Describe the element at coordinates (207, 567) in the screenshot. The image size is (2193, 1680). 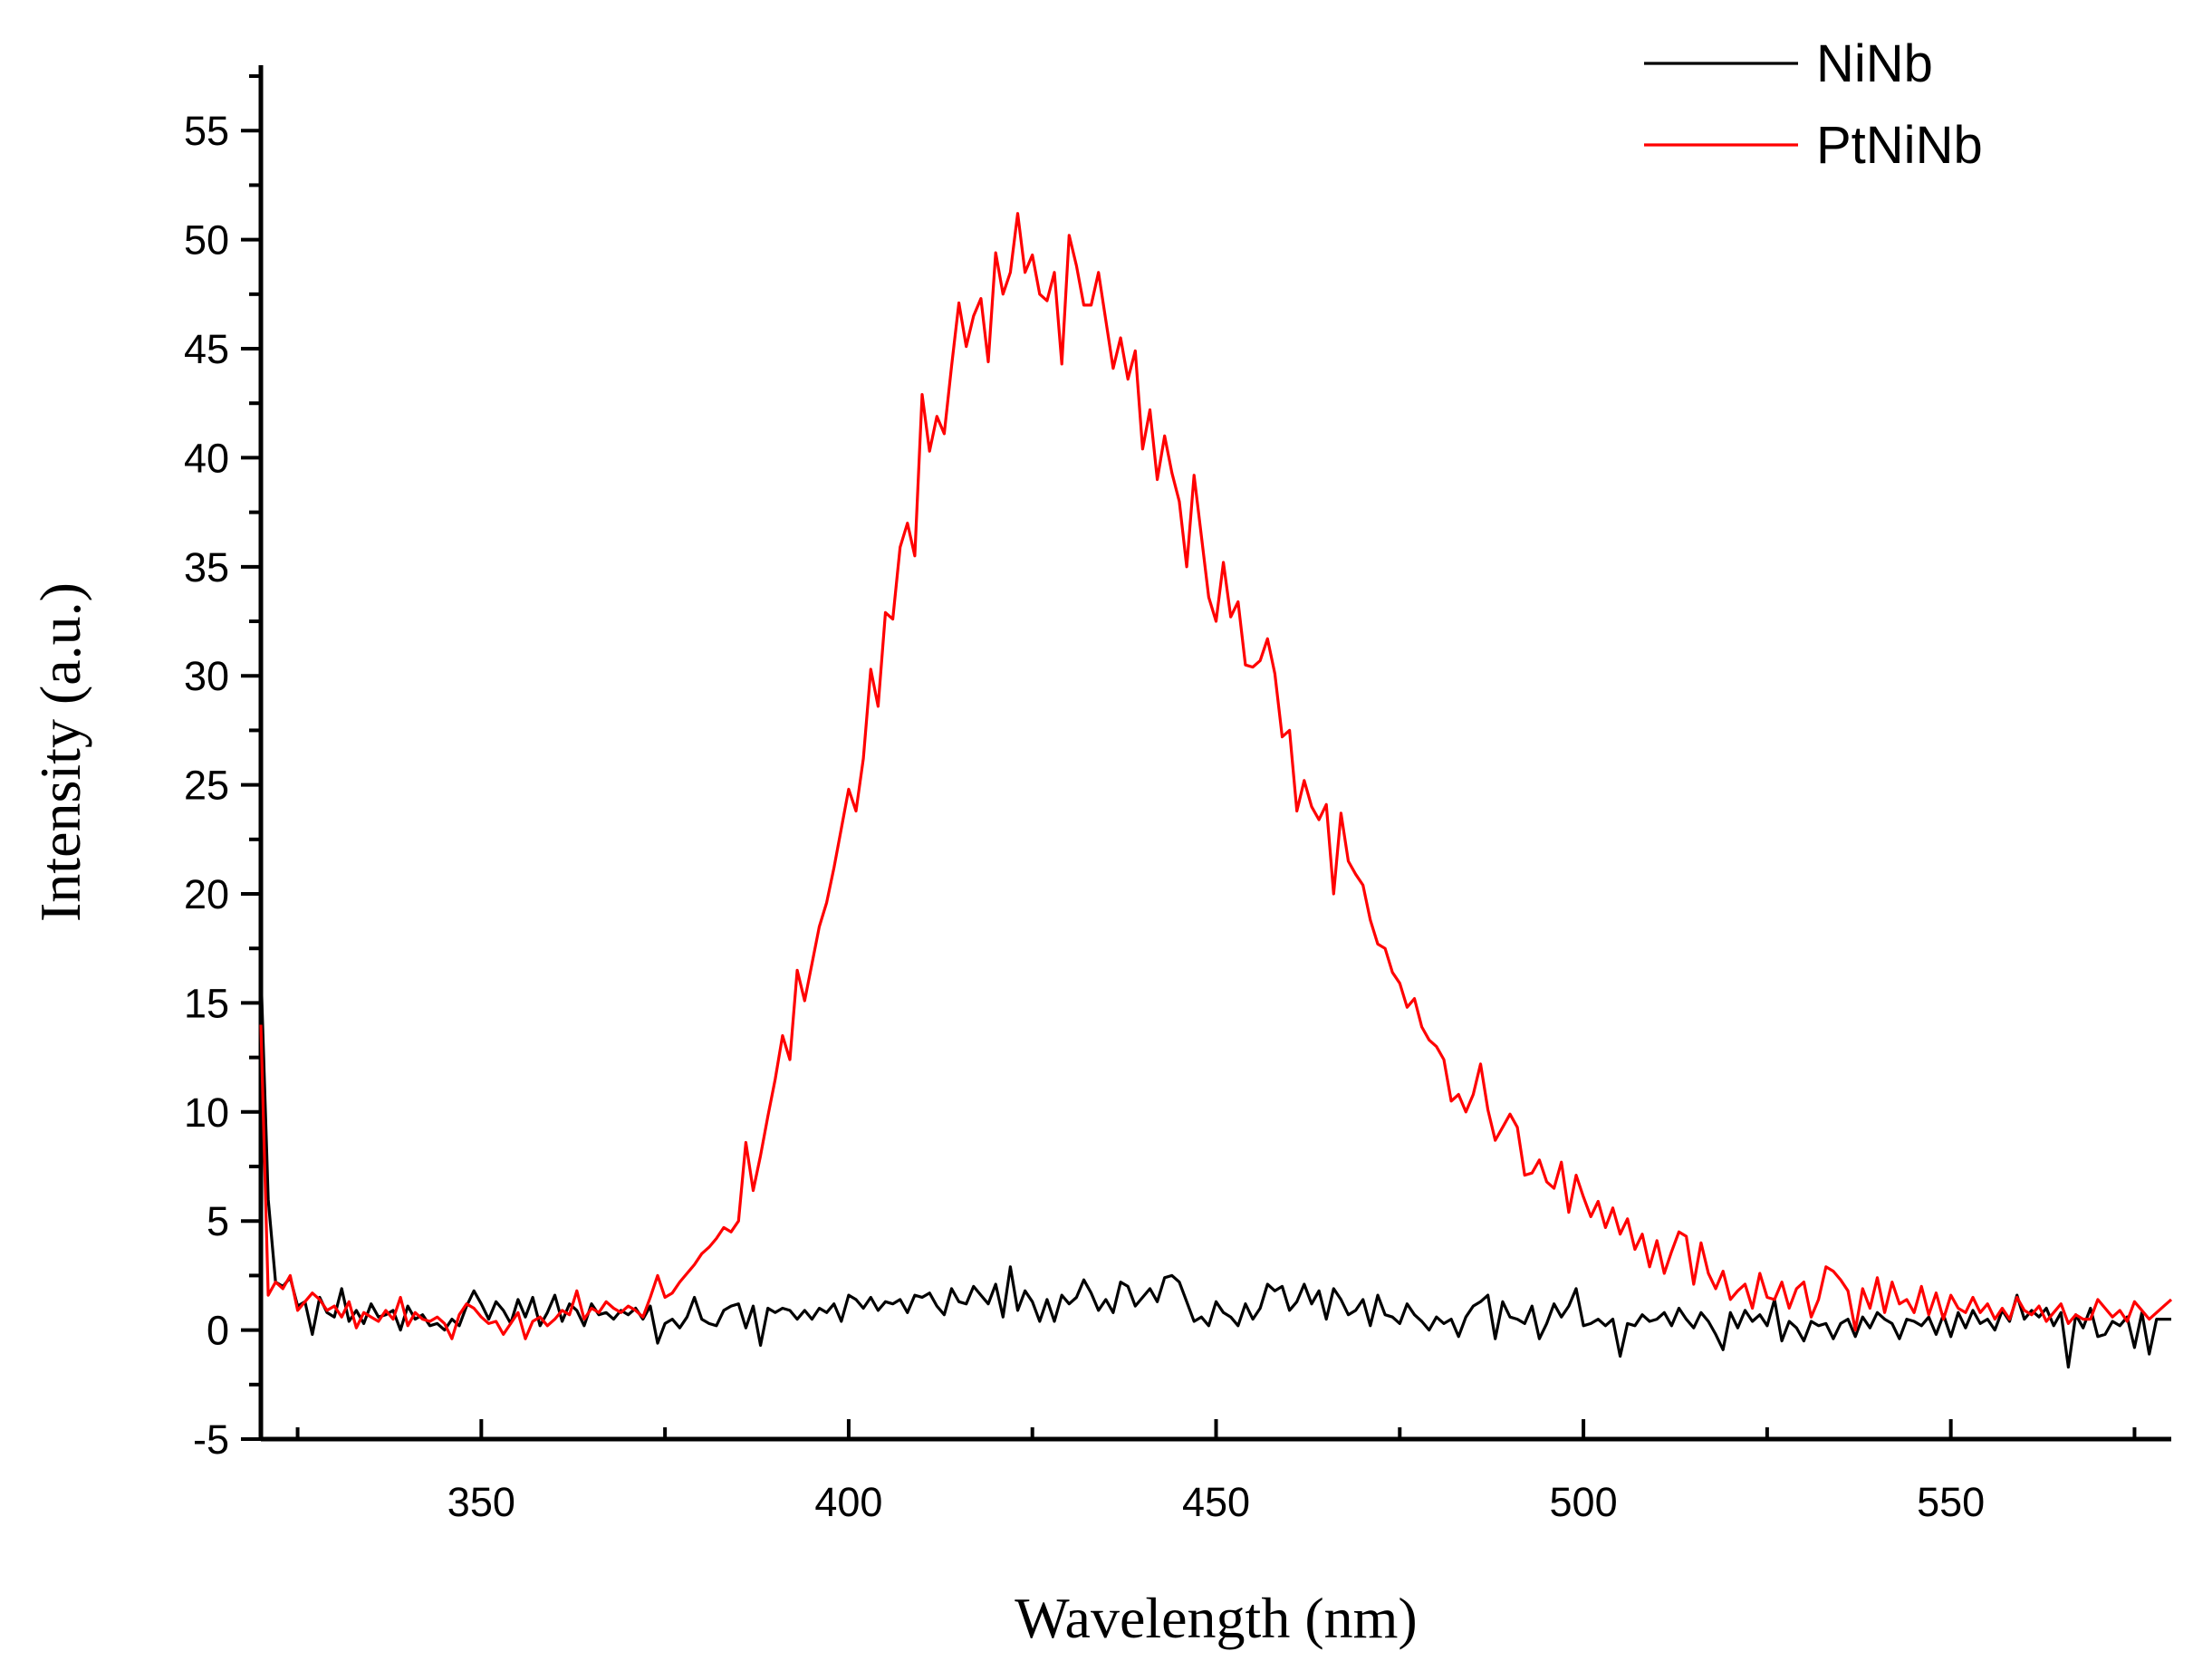
I see `y-tick-label: 35` at that location.